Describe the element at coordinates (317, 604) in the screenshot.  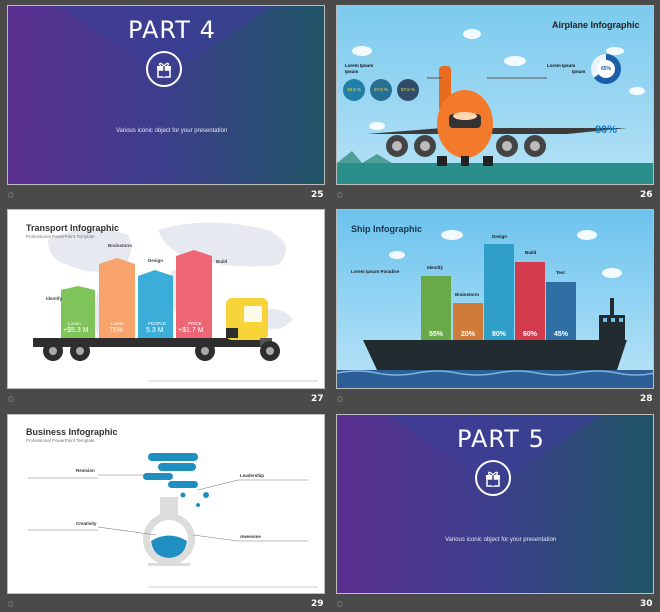
I see `slide-number: 29` at that location.